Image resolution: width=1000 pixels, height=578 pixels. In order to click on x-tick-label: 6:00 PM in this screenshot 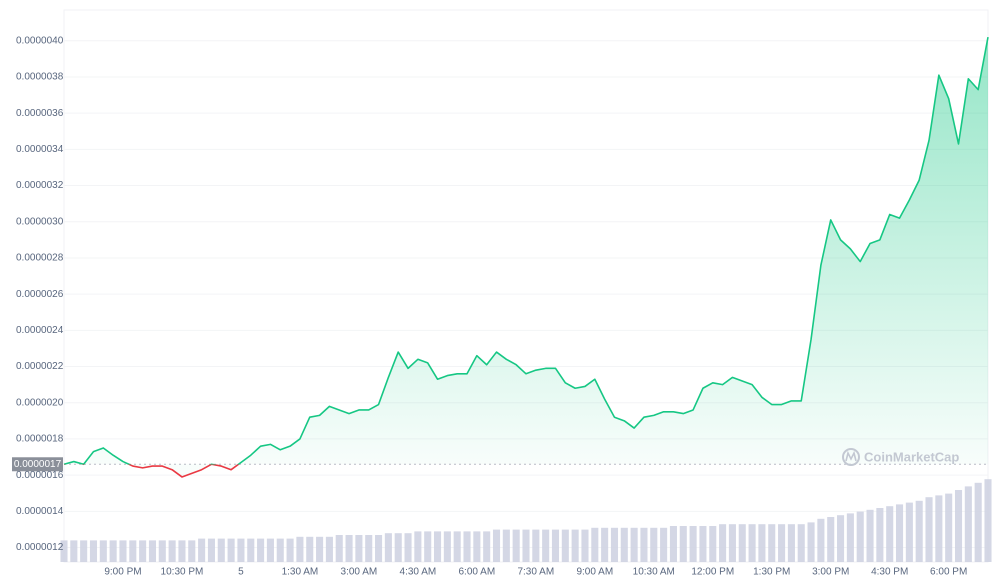, I will do `click(948, 572)`.